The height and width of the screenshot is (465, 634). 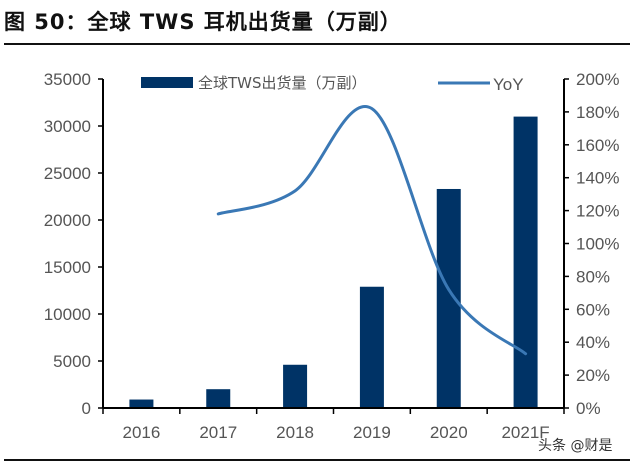 I want to click on right-tick-label: 140%, so click(x=597, y=178).